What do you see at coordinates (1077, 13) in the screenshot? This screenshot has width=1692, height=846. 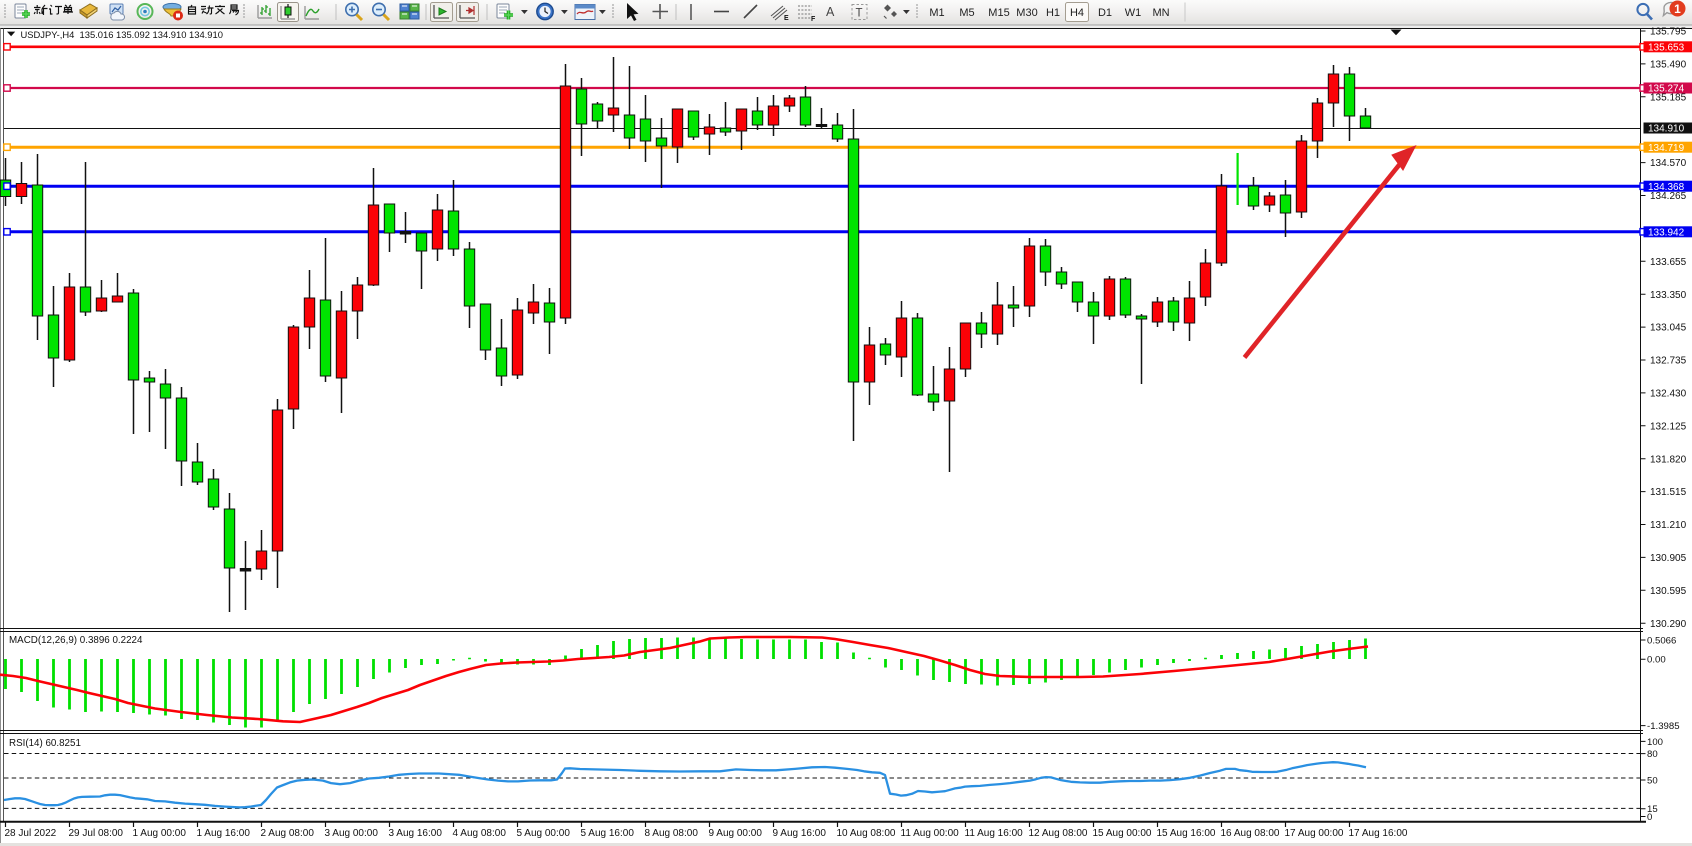 I see `svg-text: H4` at bounding box center [1077, 13].